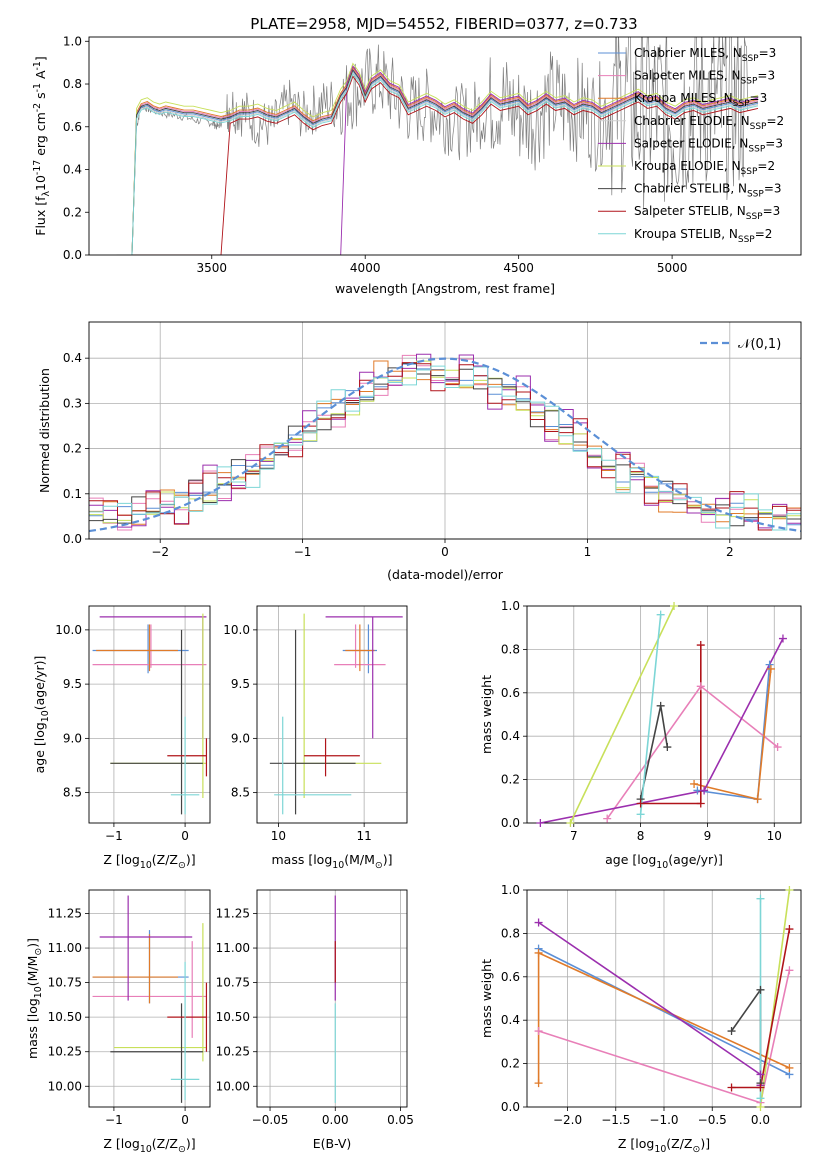  I want to click on y-tick-label: 0.1, so click(72, 494).